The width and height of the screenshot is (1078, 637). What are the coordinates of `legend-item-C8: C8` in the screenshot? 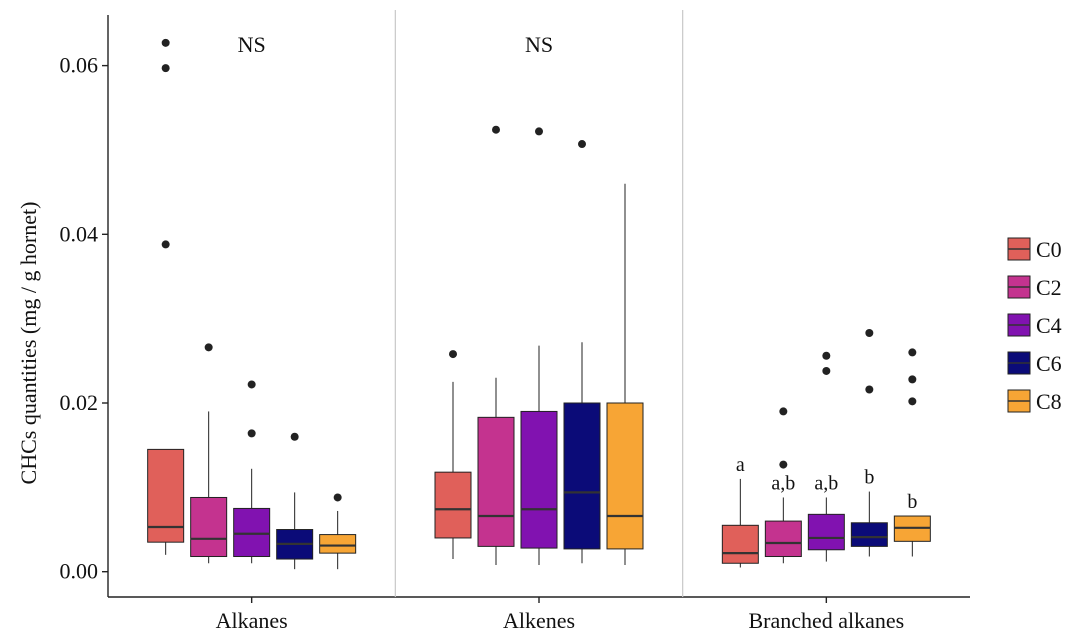 It's located at (1034, 401).